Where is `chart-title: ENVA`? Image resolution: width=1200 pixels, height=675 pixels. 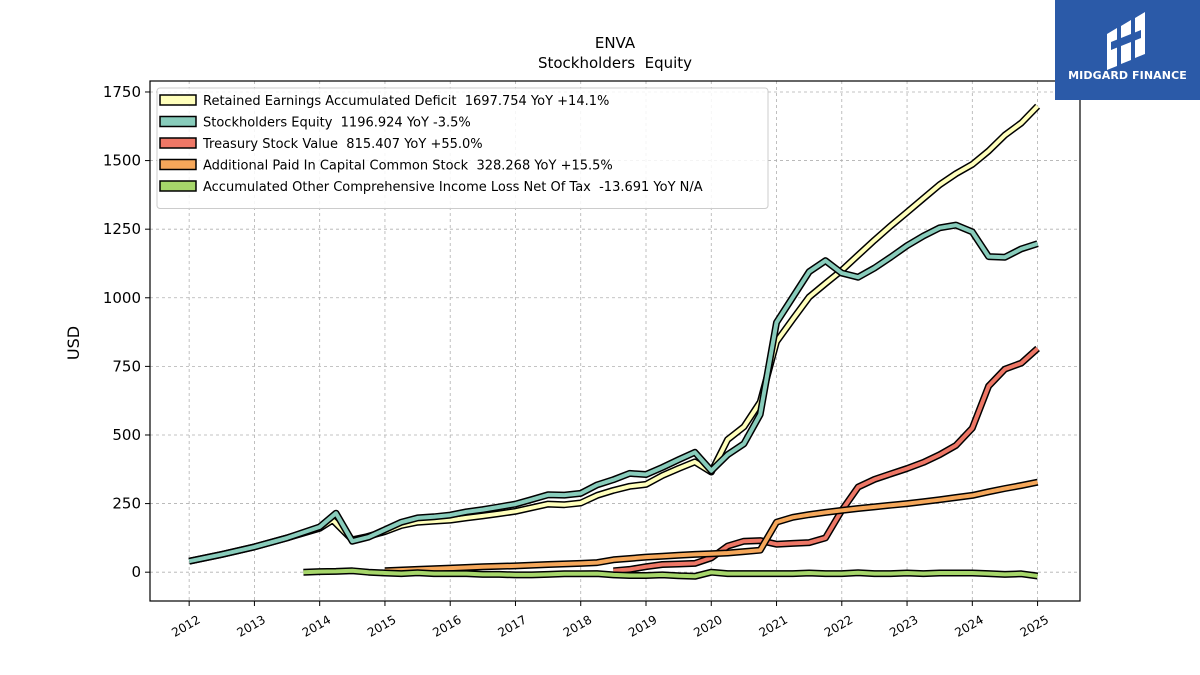 chart-title: ENVA is located at coordinates (615, 43).